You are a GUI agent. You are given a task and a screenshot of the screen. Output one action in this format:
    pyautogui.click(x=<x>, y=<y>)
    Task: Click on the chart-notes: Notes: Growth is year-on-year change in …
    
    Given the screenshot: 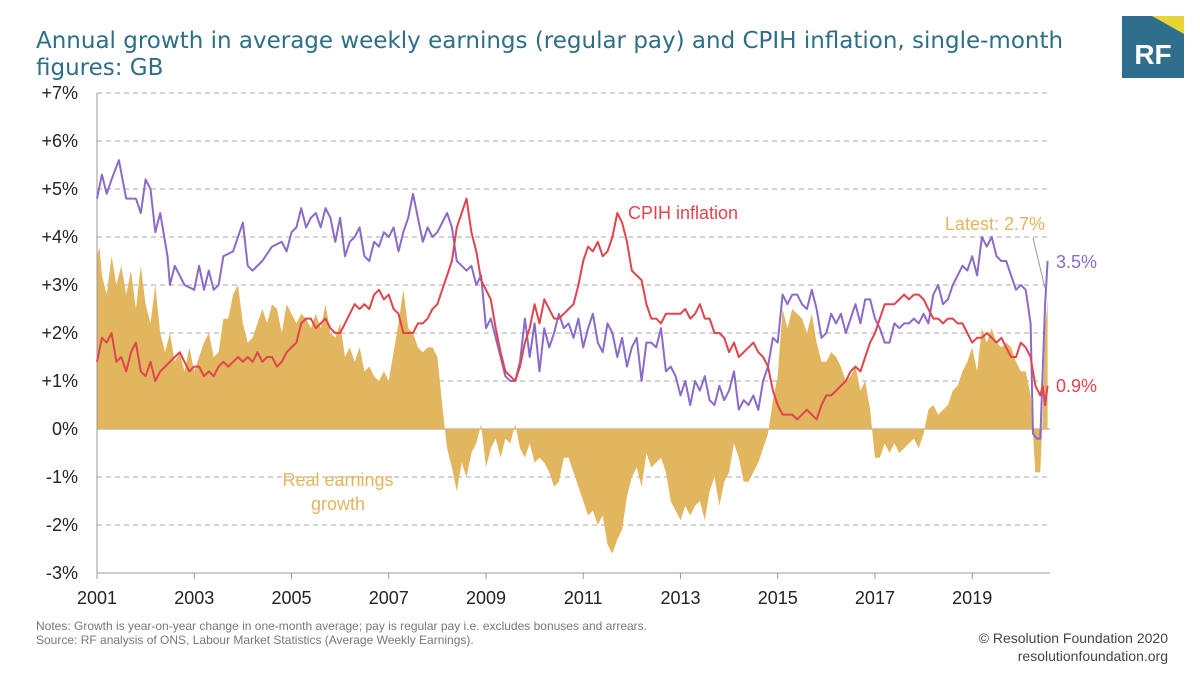 What is the action you would take?
    pyautogui.click(x=416, y=633)
    